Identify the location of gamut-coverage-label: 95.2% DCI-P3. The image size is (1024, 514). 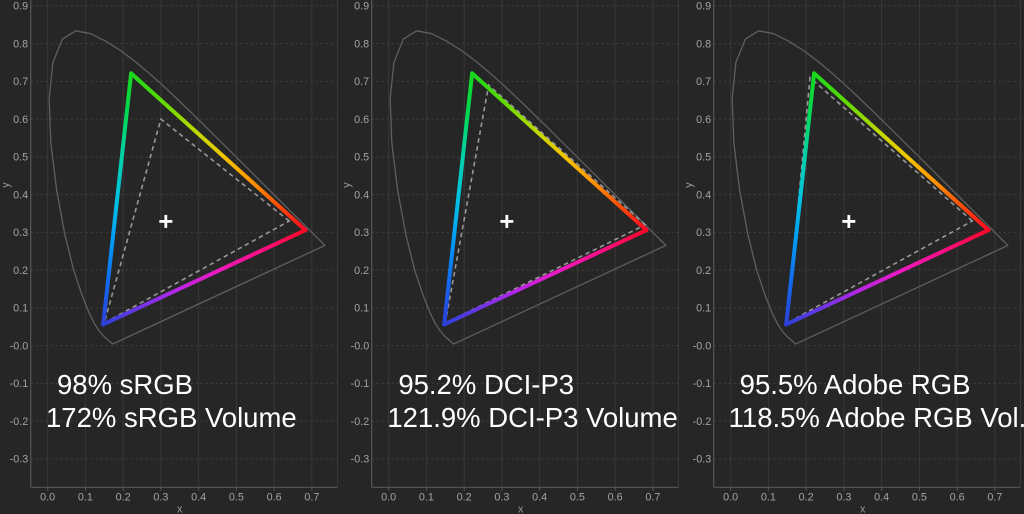
(486, 384).